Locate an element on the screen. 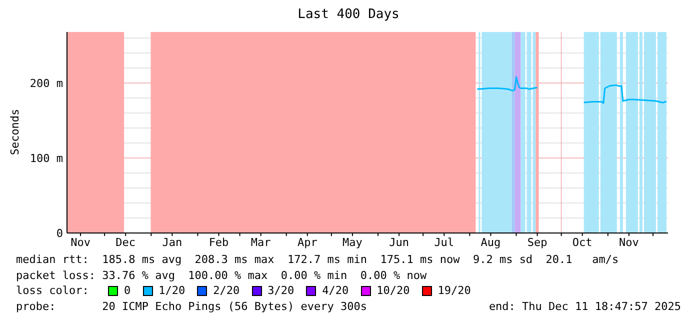  legend-label: 19/20 is located at coordinates (454, 290).